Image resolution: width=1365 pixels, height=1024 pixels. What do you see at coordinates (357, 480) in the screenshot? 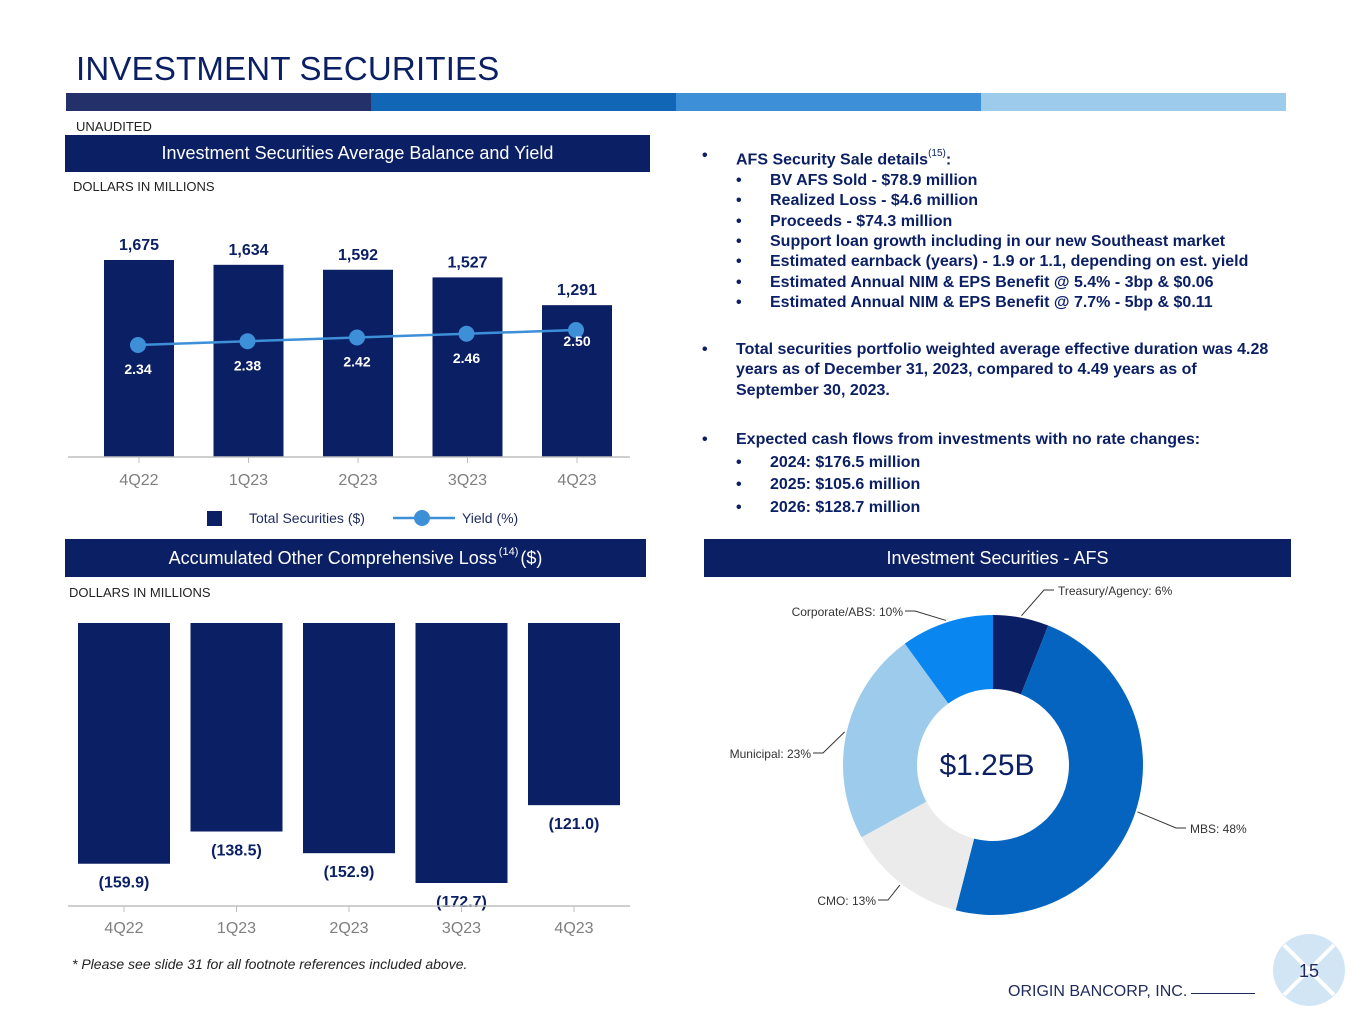
I see `x-tick-label: 2Q23` at bounding box center [357, 480].